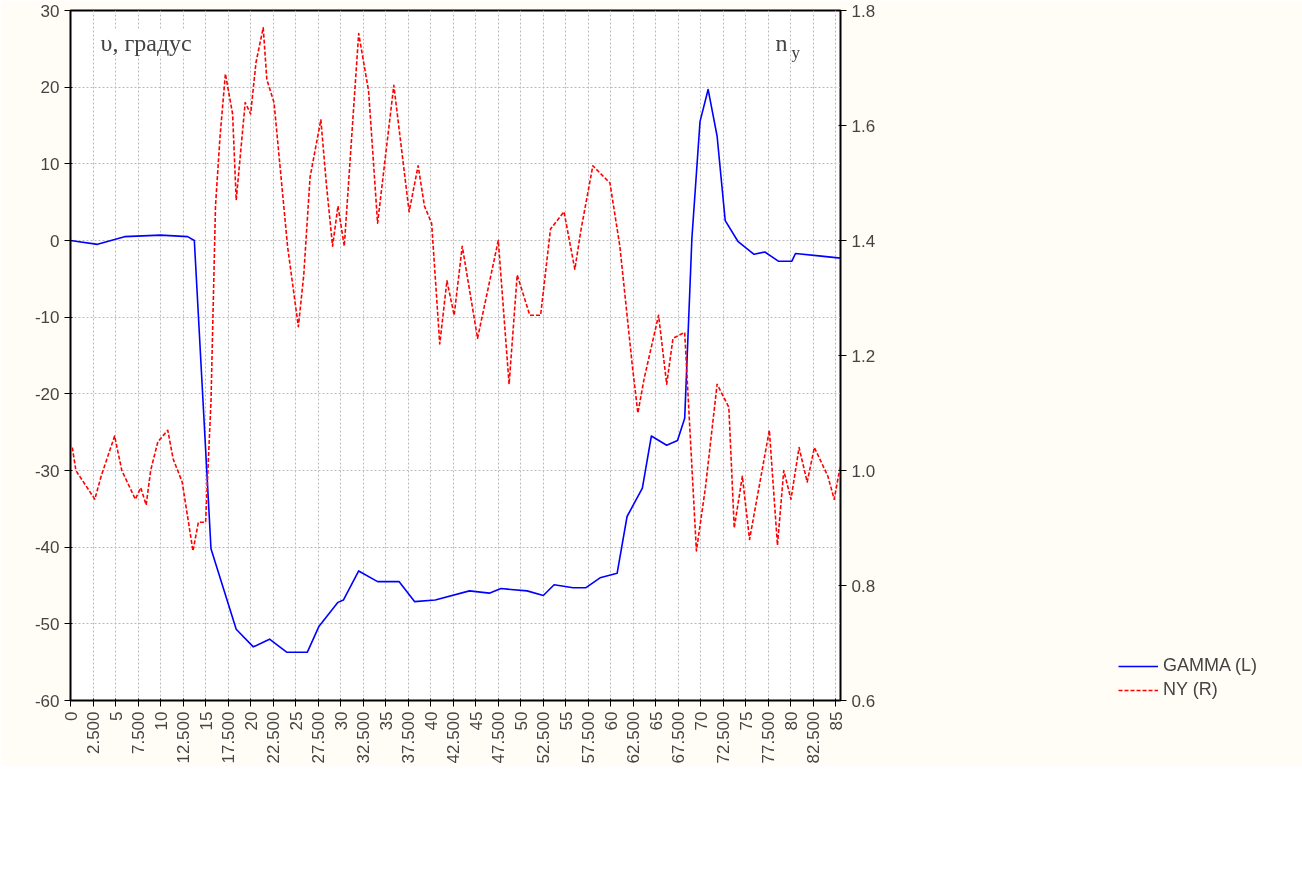 The height and width of the screenshot is (886, 1302). I want to click on y-tick-label: -30, so click(47, 471).